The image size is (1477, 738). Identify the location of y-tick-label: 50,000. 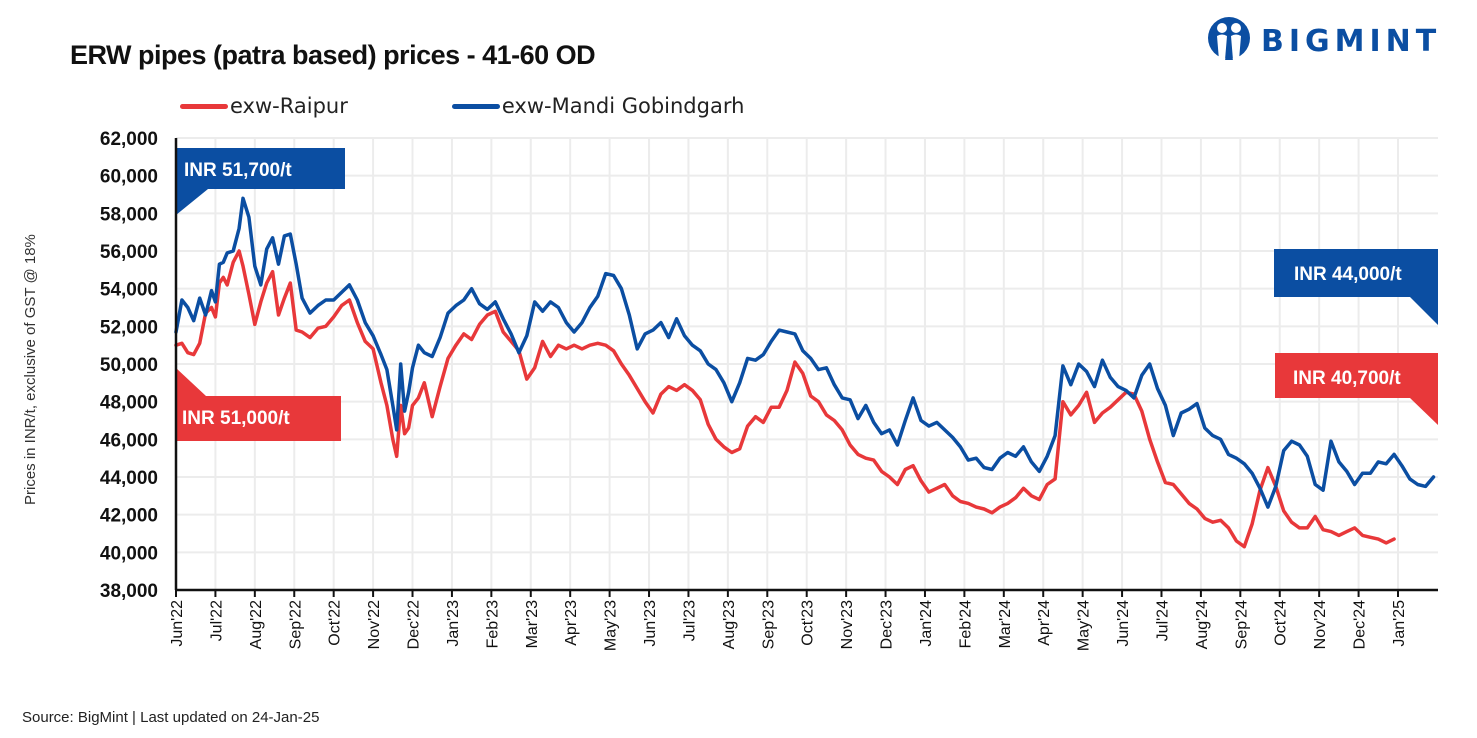
(129, 365).